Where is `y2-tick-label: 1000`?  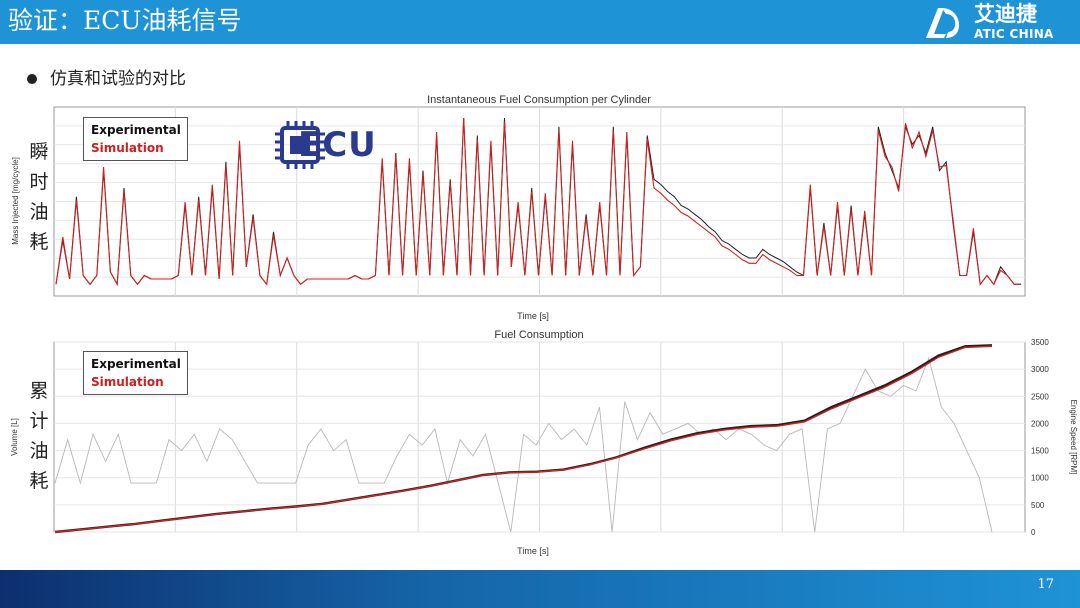 y2-tick-label: 1000 is located at coordinates (1040, 478).